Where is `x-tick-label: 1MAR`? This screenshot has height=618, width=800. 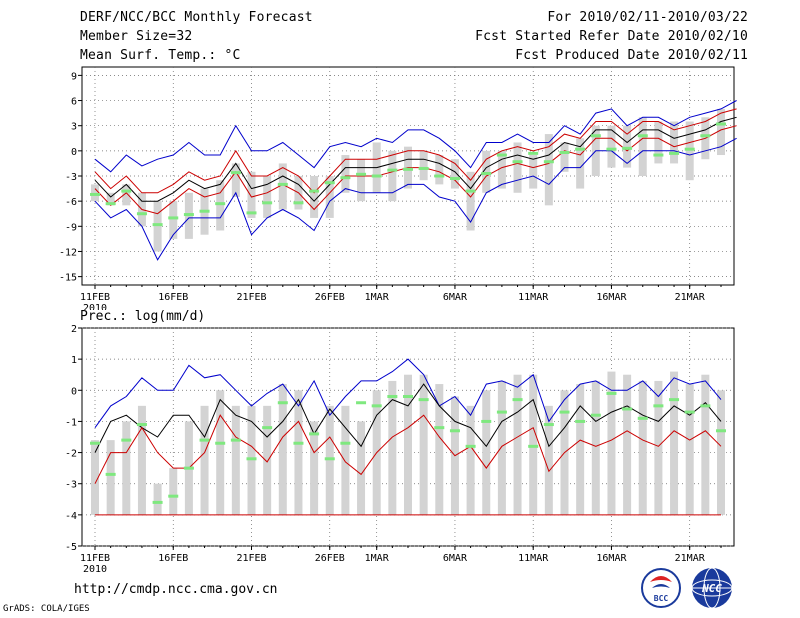
x-tick-label: 1MAR is located at coordinates (377, 297).